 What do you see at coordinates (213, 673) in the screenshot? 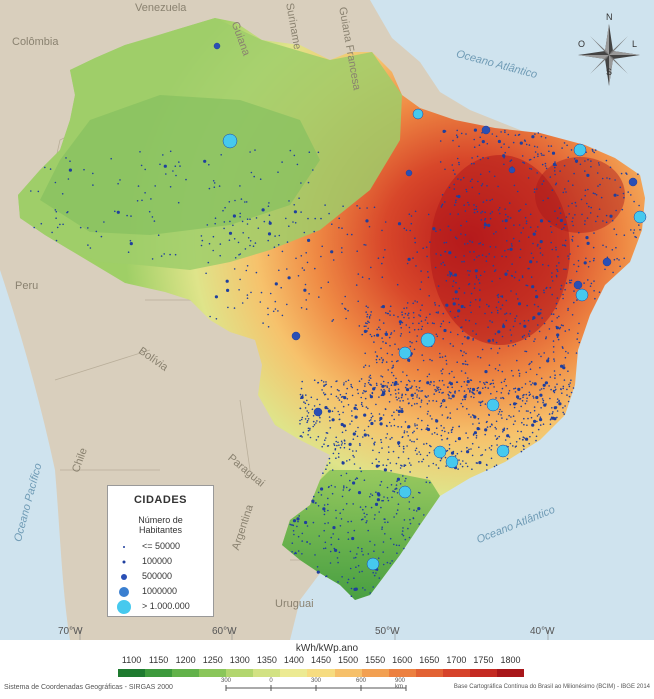
I see `colorbar-cell` at bounding box center [213, 673].